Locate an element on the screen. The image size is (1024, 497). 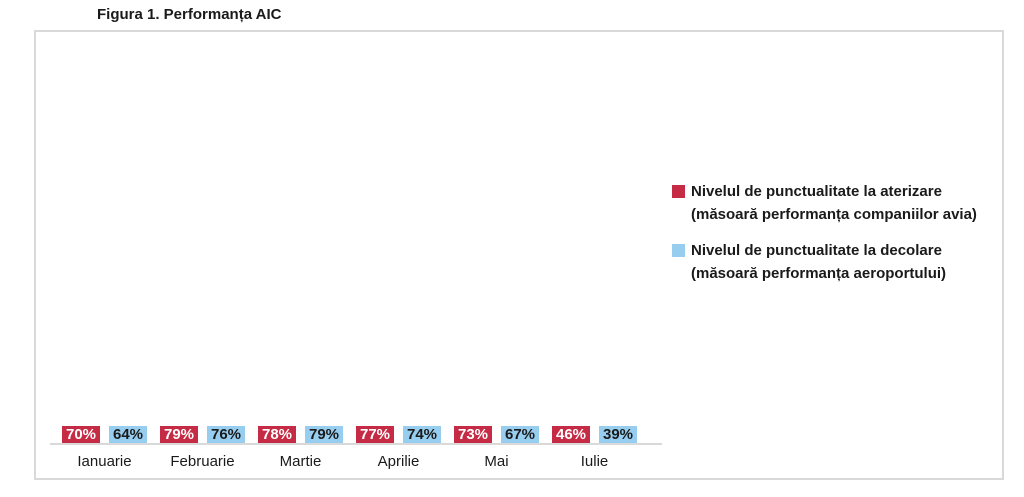
bar-value-label: 67% is located at coordinates (520, 434).